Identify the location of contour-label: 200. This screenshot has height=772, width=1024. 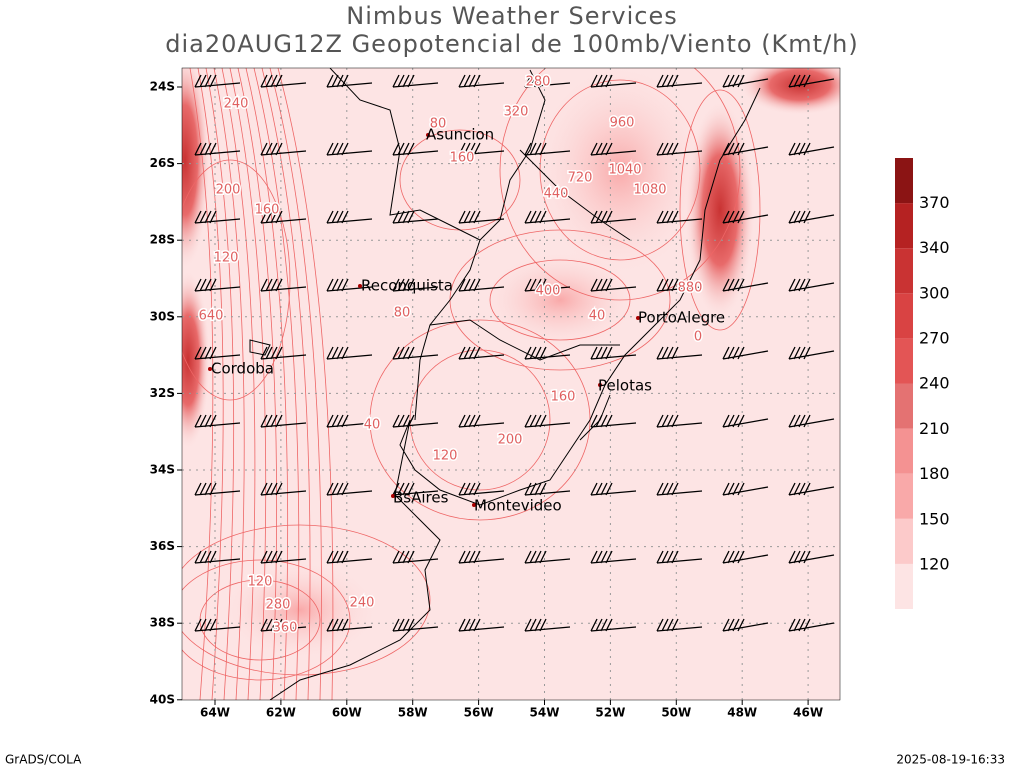
(510, 440).